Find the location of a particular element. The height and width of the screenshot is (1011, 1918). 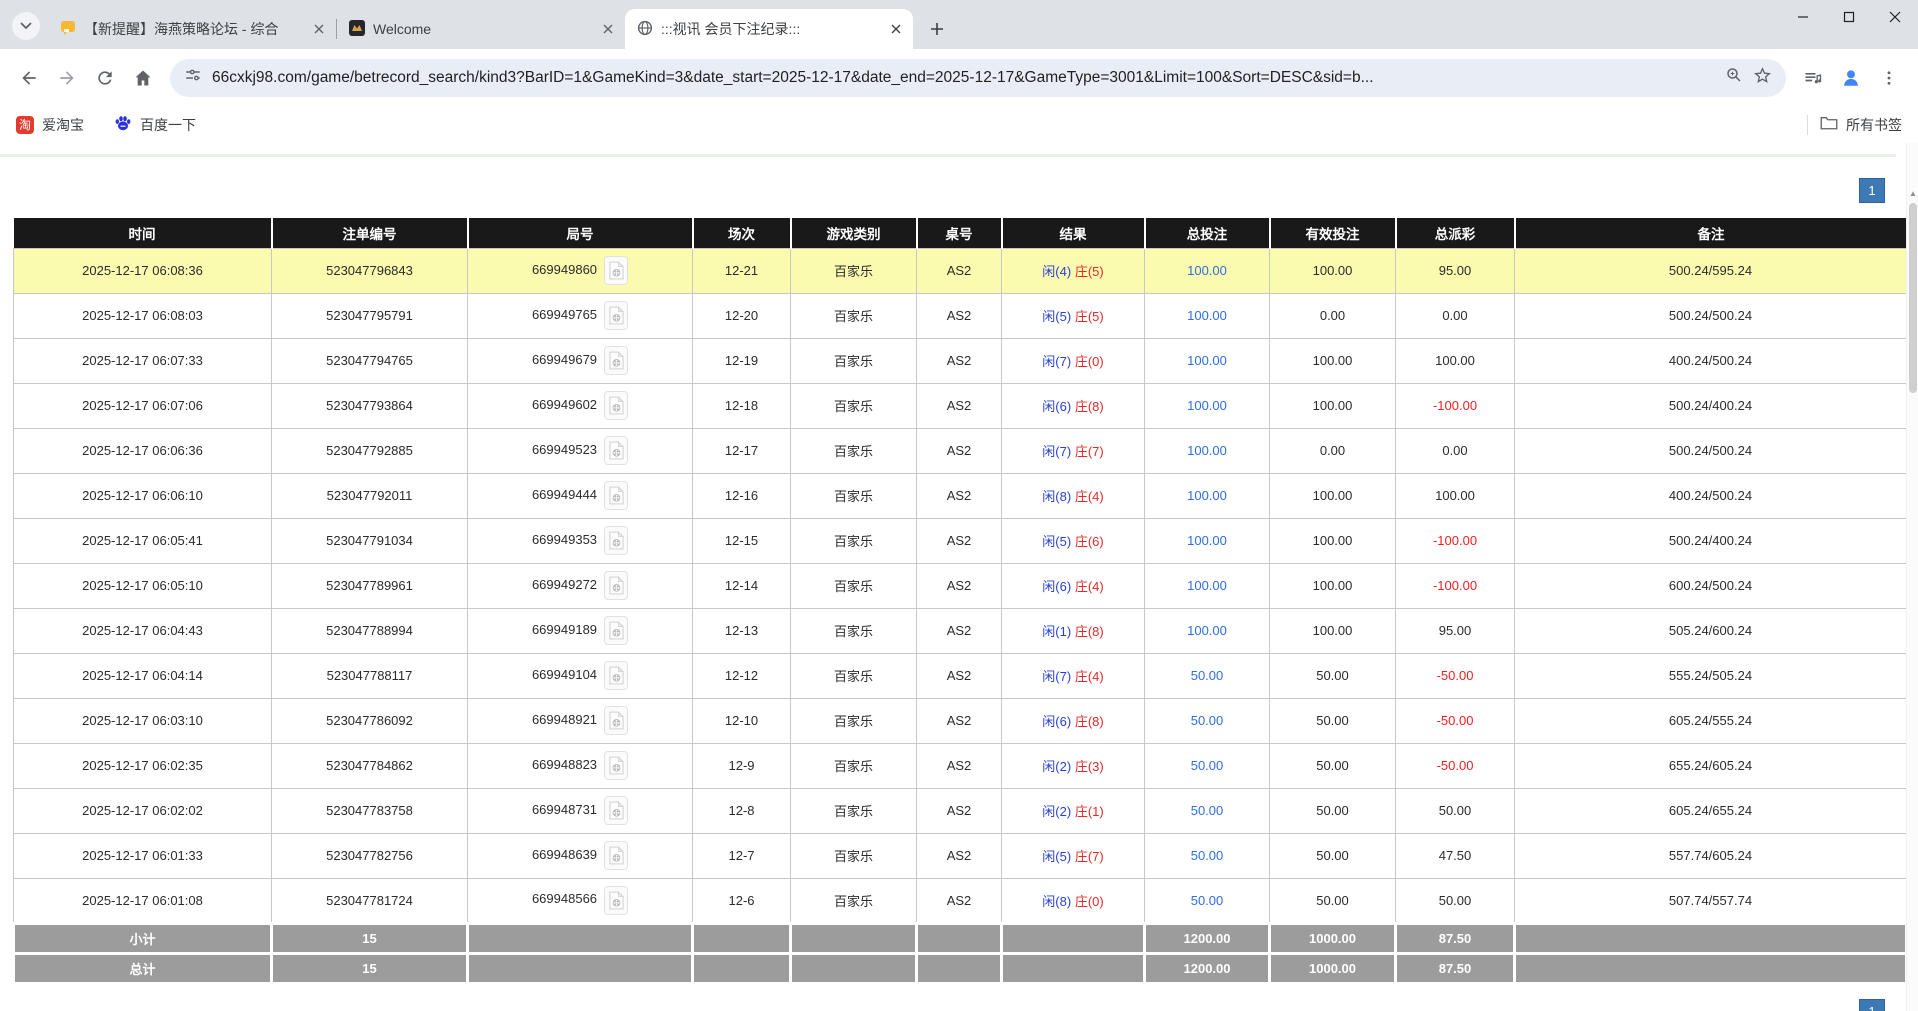

banker-result: 庄(3) is located at coordinates (1089, 766).